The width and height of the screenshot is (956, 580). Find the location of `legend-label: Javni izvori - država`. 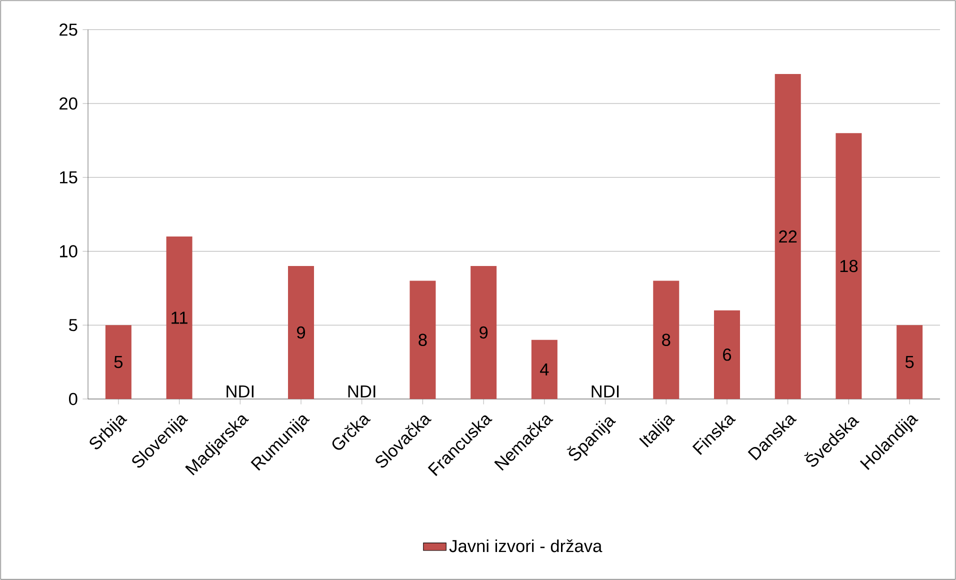

legend-label: Javni izvori - država is located at coordinates (525, 545).